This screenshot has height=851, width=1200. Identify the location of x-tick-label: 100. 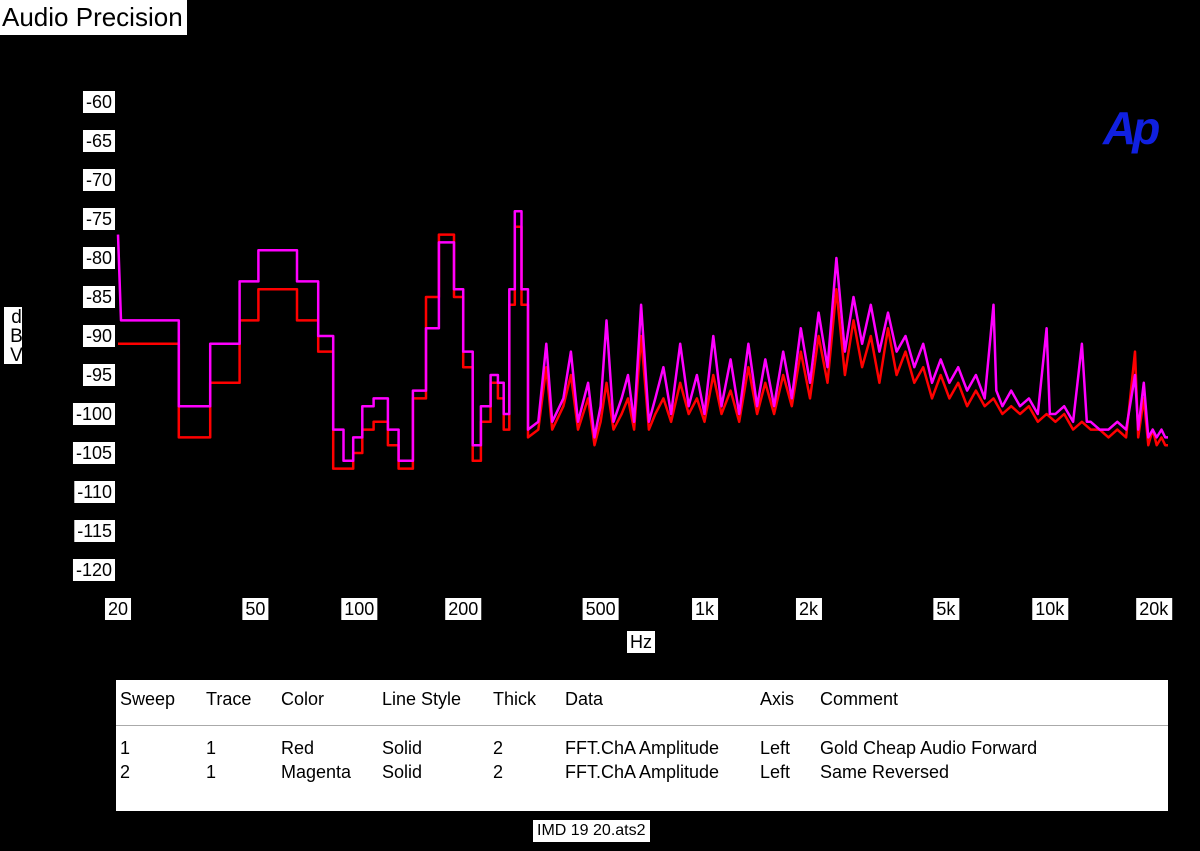
(359, 609).